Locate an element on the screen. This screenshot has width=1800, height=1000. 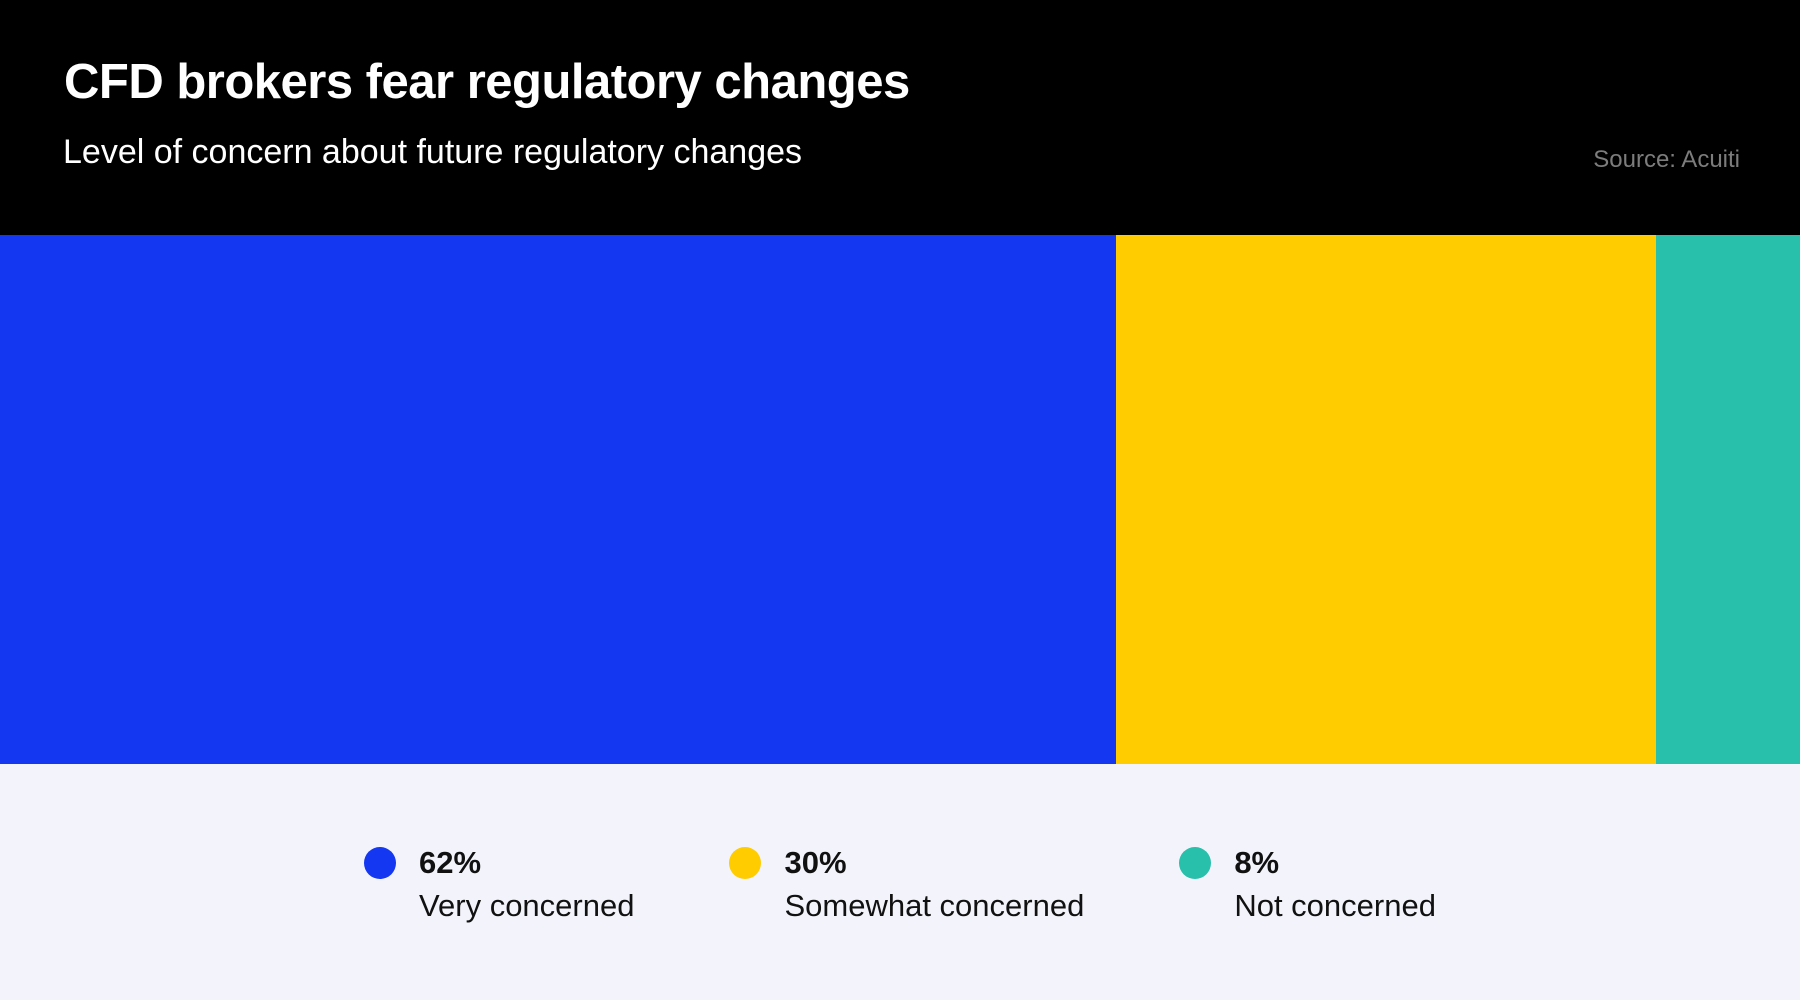
legend-value: 62% is located at coordinates (450, 862).